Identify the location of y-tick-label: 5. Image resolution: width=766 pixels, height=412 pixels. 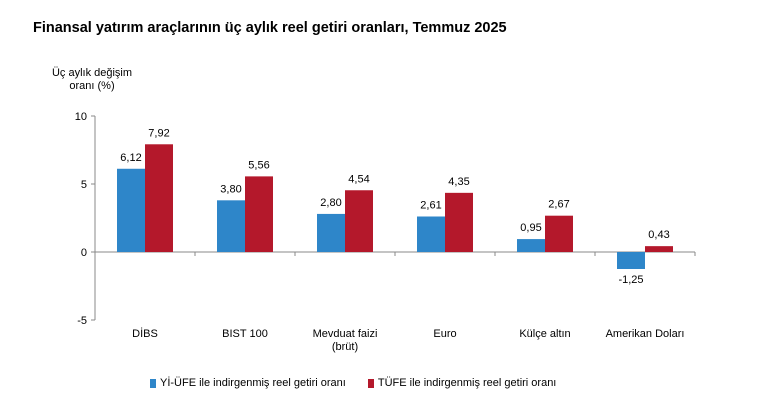
(84, 185).